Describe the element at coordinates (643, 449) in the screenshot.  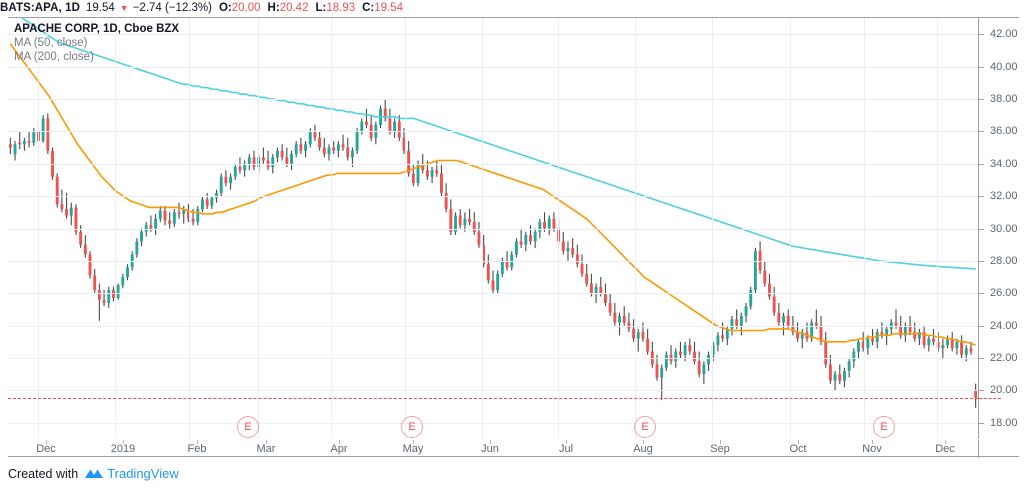
I see `time-tick-label: Aug` at that location.